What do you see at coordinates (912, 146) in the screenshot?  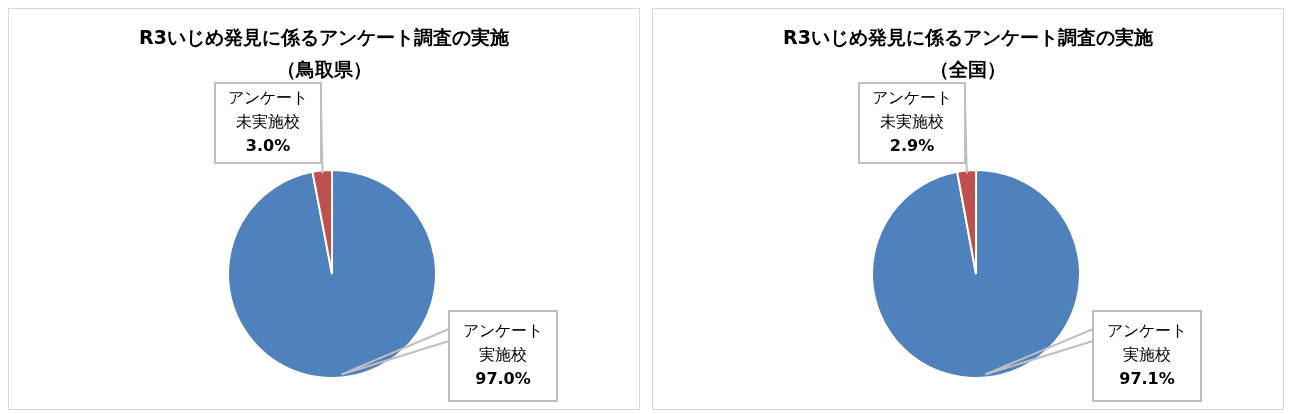 I see `data-label: 2.9%` at bounding box center [912, 146].